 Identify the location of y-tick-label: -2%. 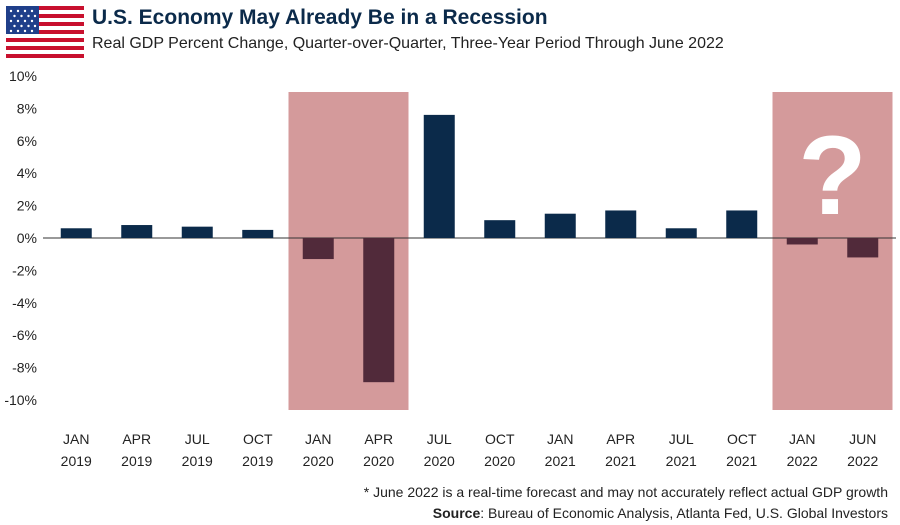
(24, 270).